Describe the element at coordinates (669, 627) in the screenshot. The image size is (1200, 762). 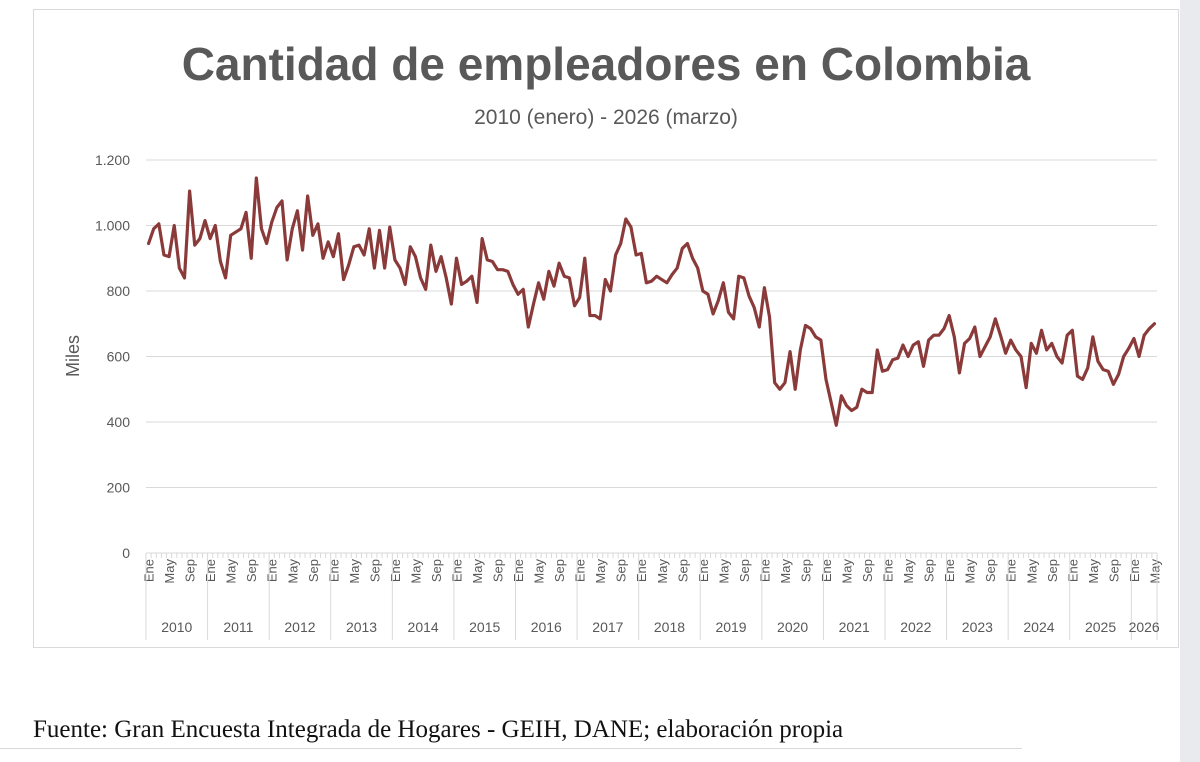
I see `x-year-label: 2018` at that location.